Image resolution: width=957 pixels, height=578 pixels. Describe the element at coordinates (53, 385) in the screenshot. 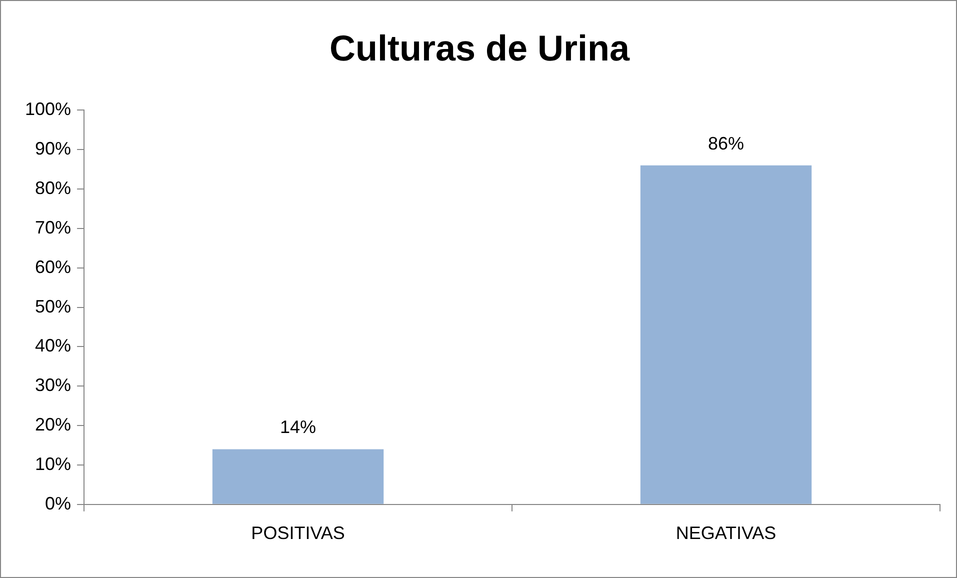

I see `y-tick-label: 30%` at that location.